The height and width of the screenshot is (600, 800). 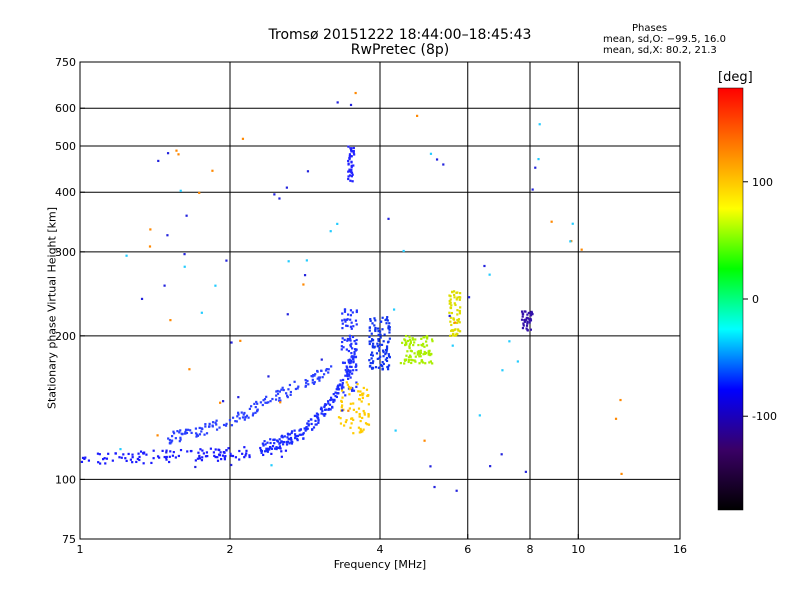 I want to click on phases-line-o: mean, sd,O: −99.5, 16.0, so click(x=664, y=39).